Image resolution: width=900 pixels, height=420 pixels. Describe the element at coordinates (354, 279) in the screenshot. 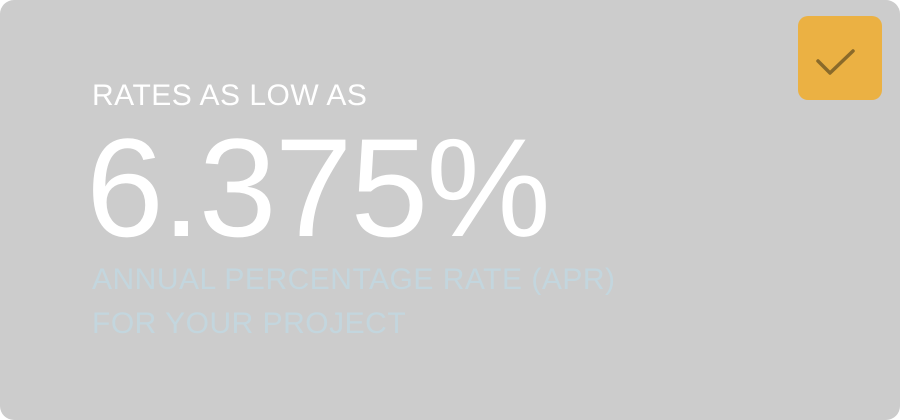

I see `rate-subtitle-line1: ANNUAL PERCENTAGE RATE (APR)` at that location.